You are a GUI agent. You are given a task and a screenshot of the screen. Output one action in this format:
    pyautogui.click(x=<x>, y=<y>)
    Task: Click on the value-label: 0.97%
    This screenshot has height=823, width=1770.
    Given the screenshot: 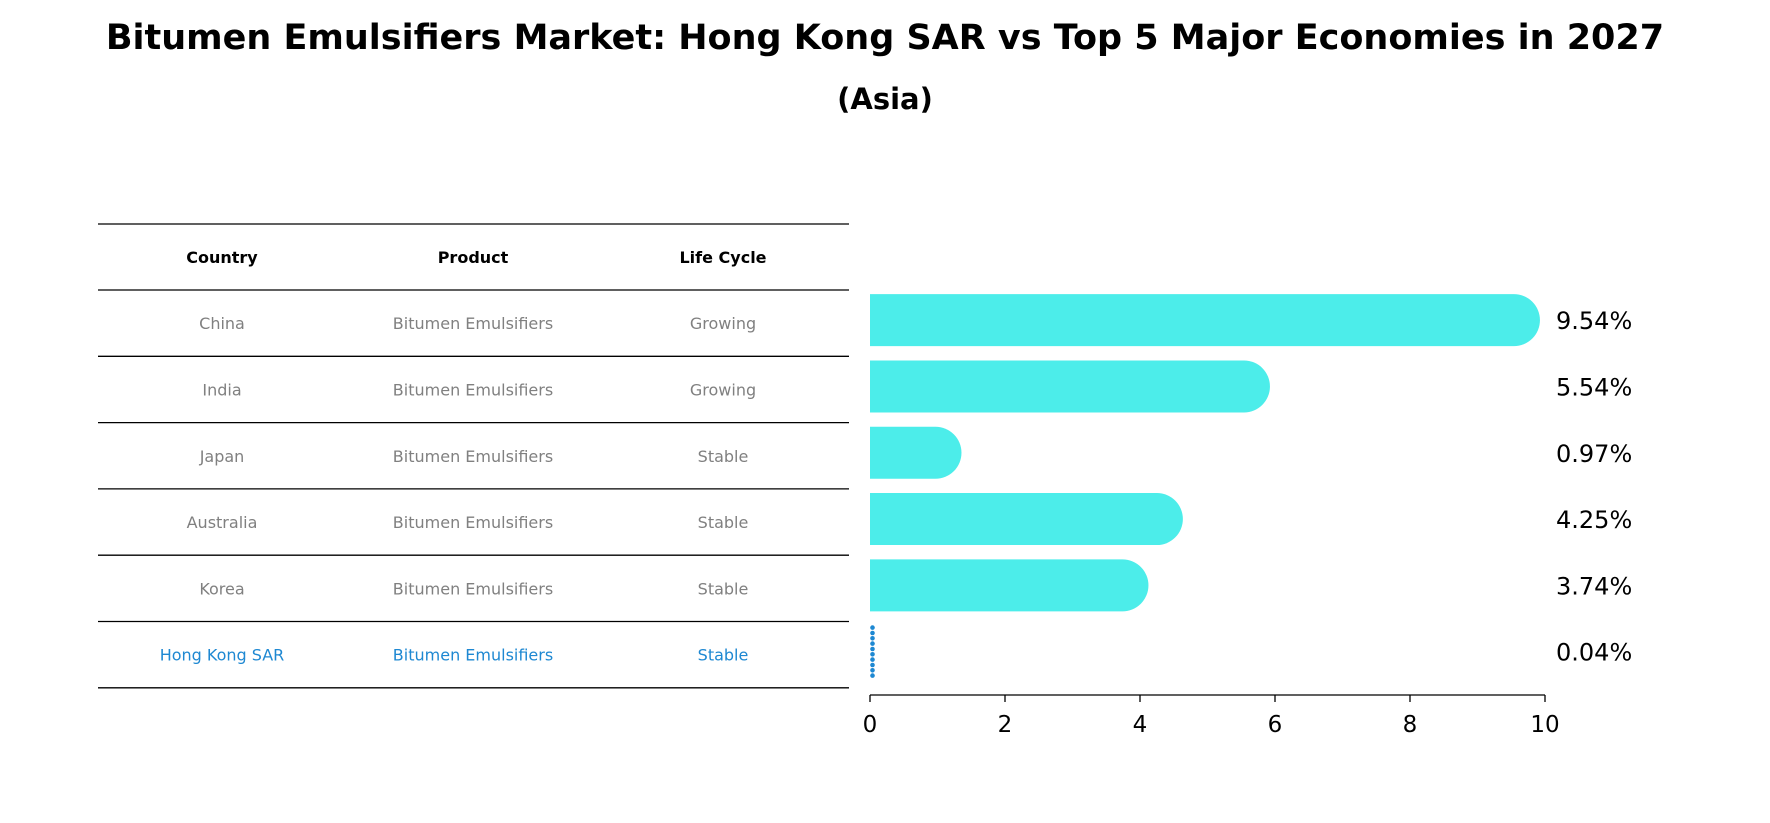 What is the action you would take?
    pyautogui.click(x=1594, y=454)
    